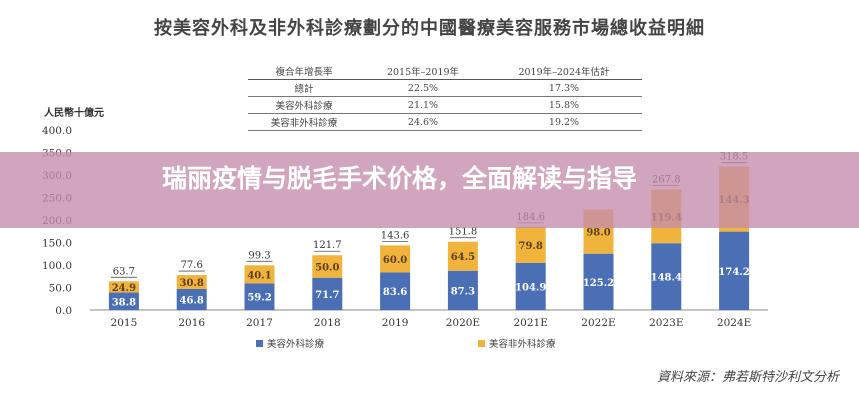 The height and width of the screenshot is (400, 859). I want to click on cagr-header-row: 複合年增長率 2015年–2019年 2019年–2024年估計, so click(445, 71).